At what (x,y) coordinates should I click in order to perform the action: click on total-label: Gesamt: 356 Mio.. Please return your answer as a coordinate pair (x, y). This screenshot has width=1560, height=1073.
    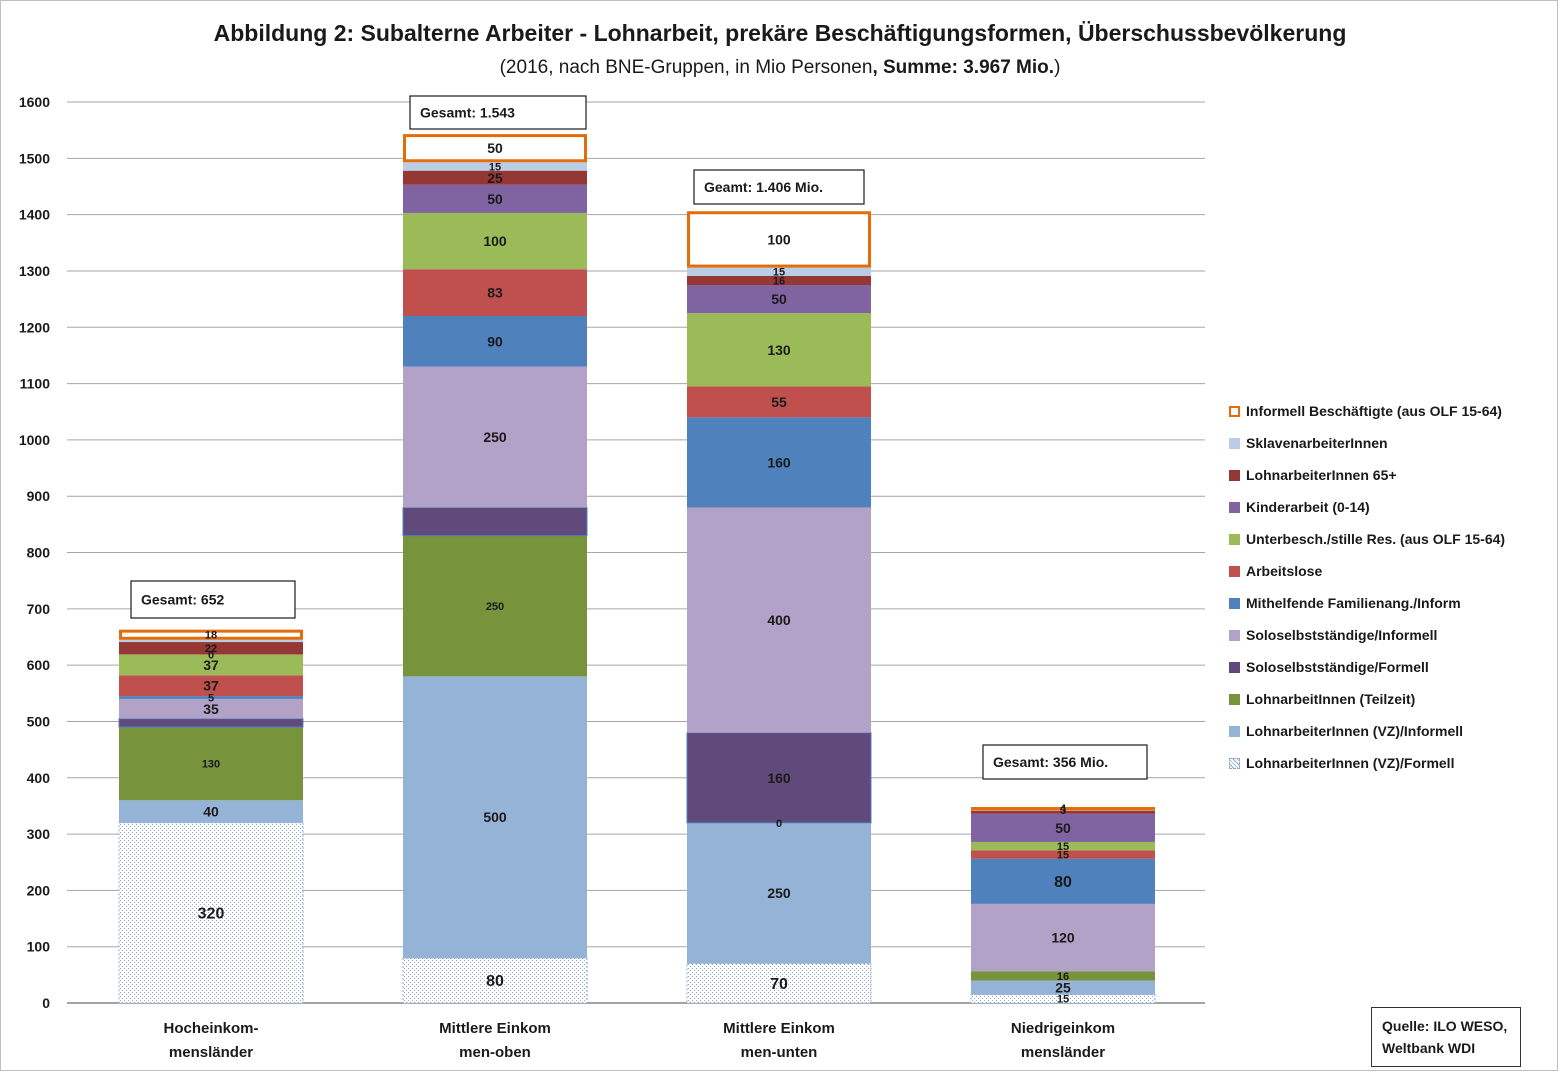
    Looking at the image, I should click on (1050, 762).